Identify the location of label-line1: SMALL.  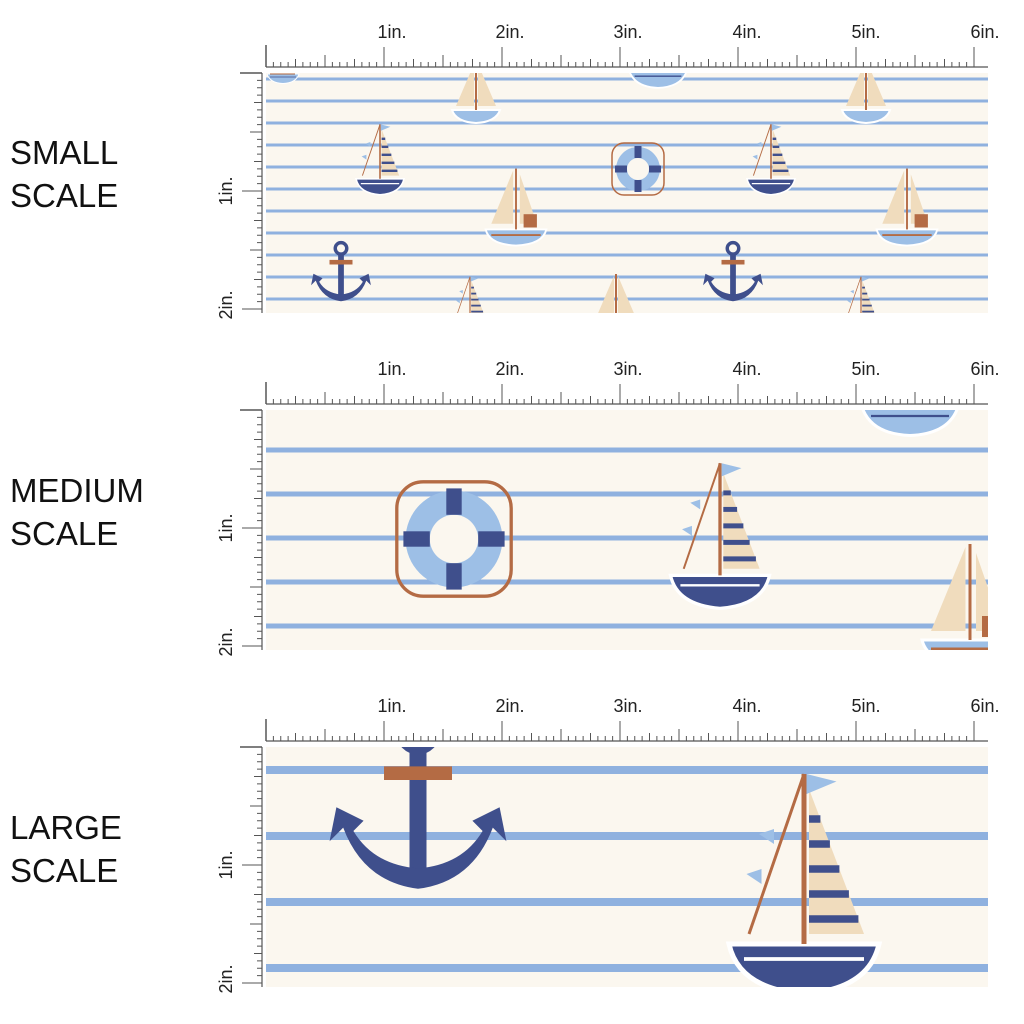
(64, 152).